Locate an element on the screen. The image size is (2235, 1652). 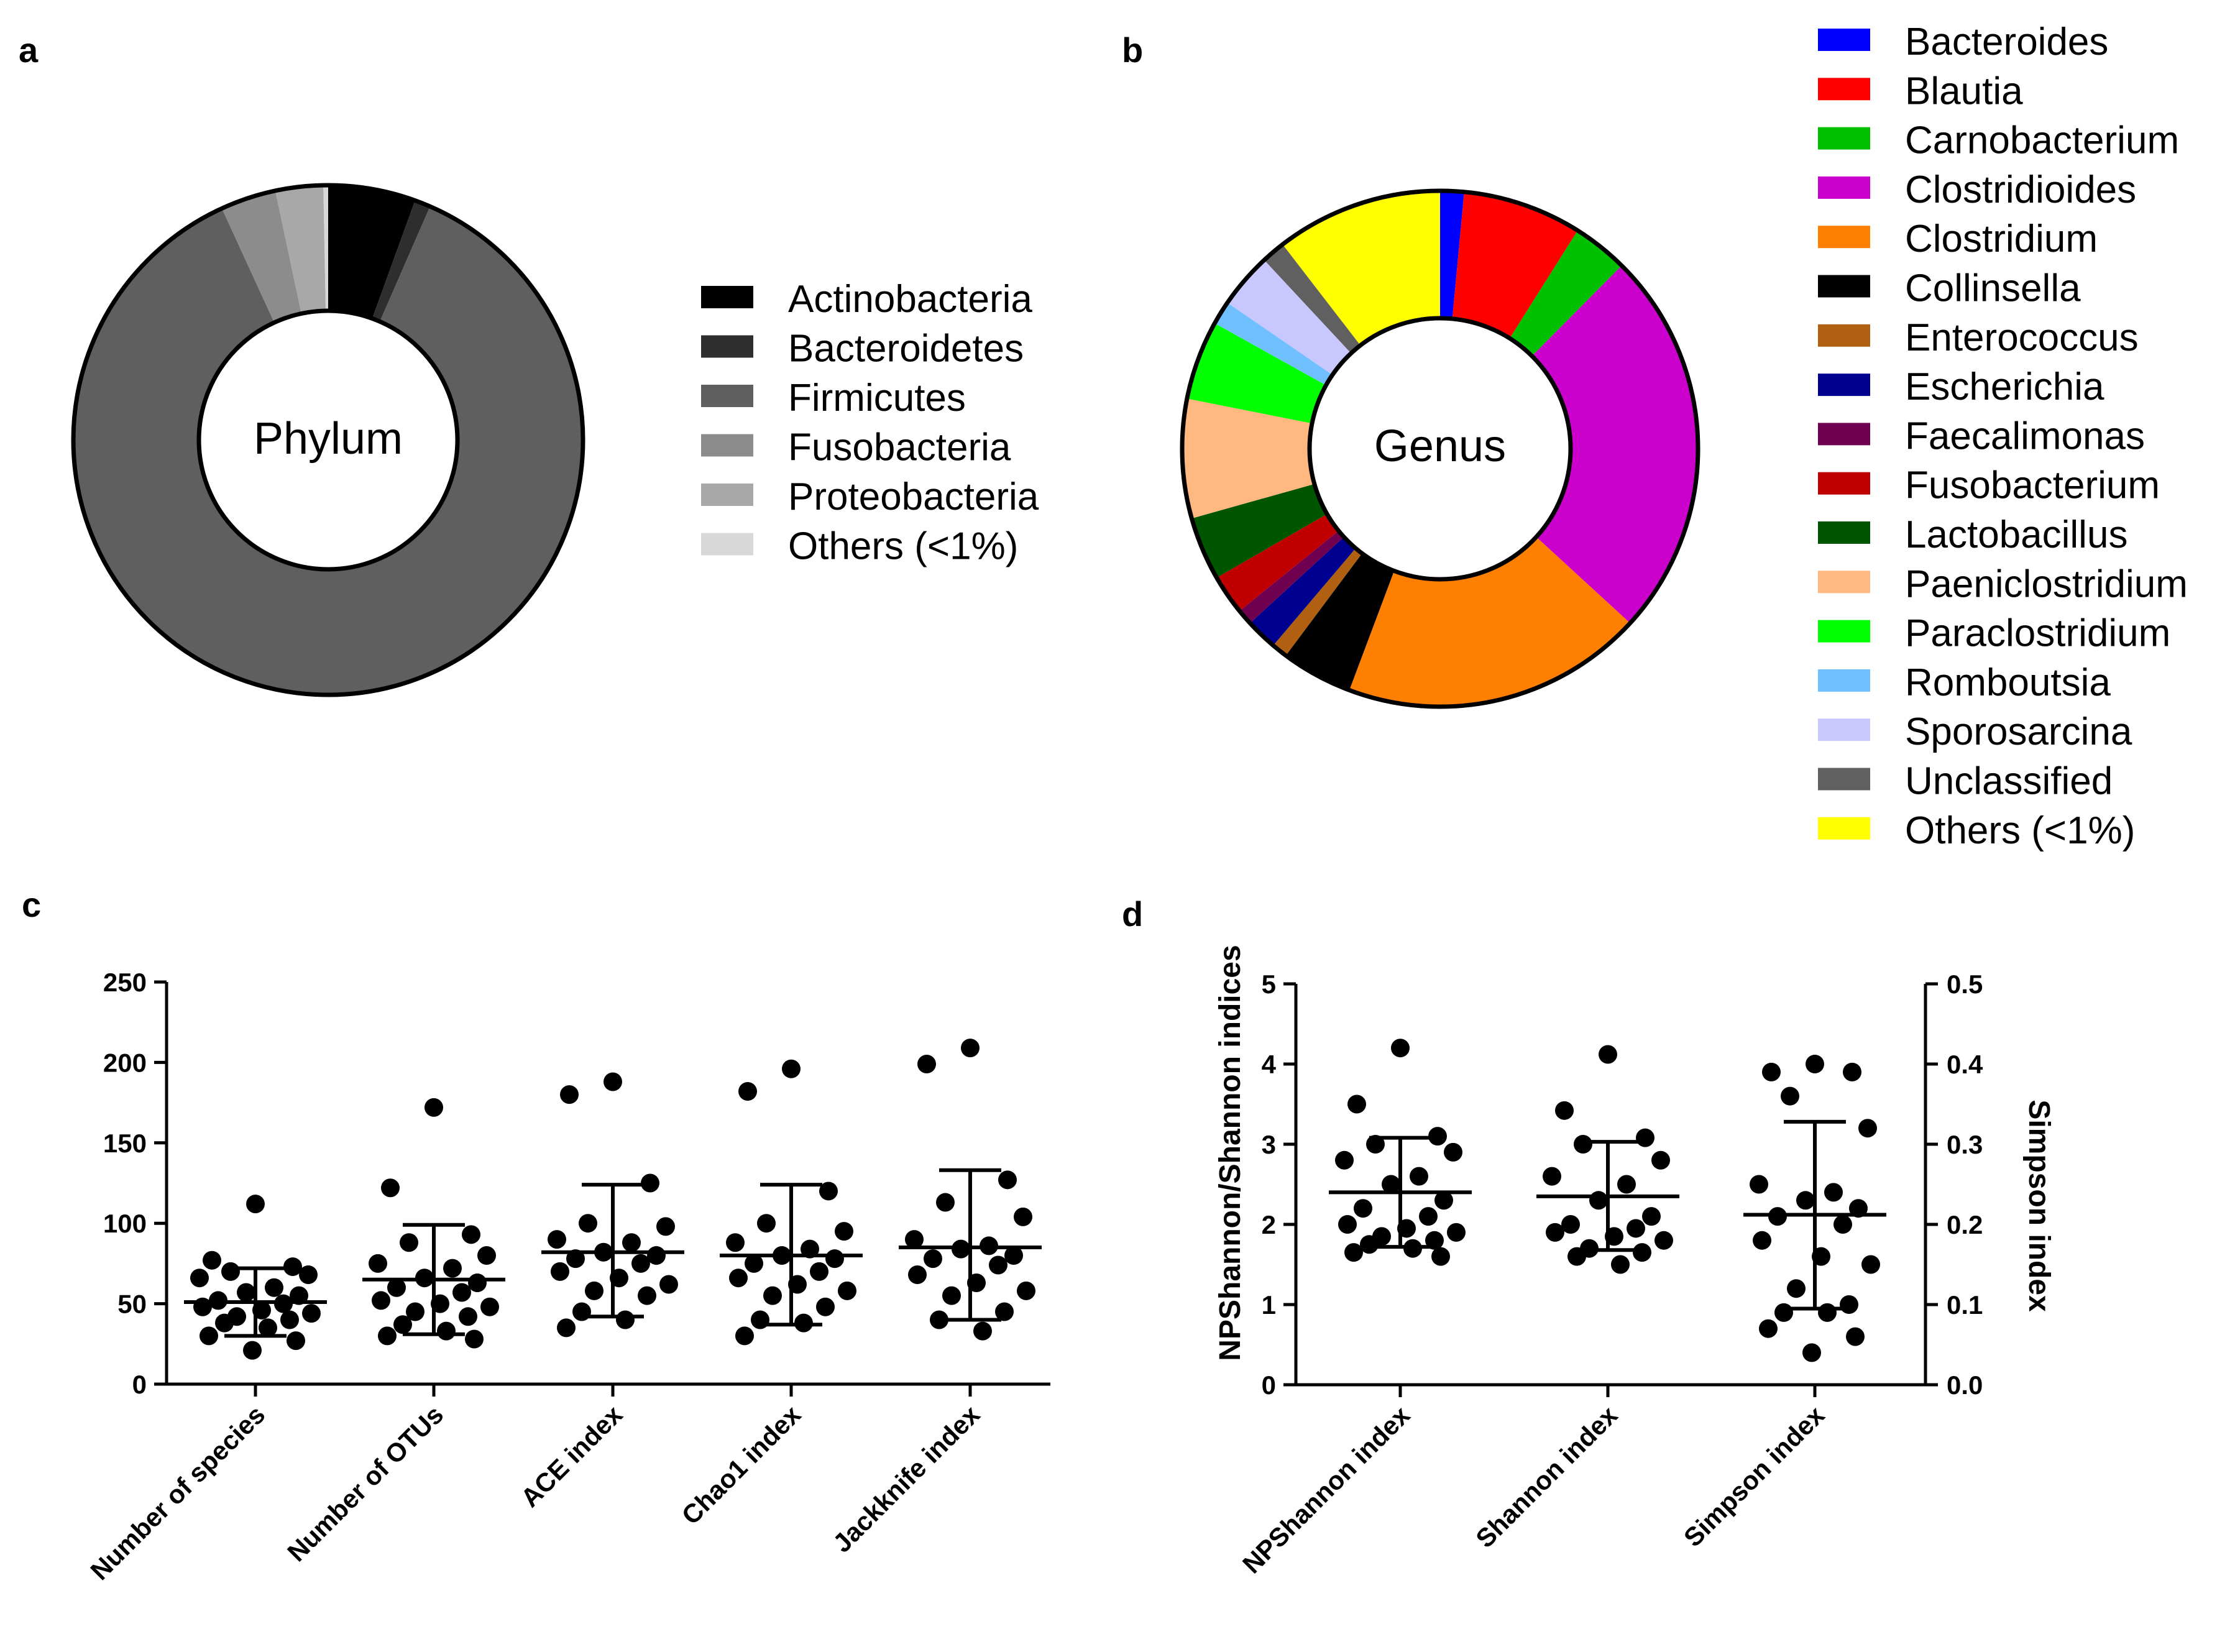
genus-legend-label-collinsella: Collinsella is located at coordinates (1993, 288).